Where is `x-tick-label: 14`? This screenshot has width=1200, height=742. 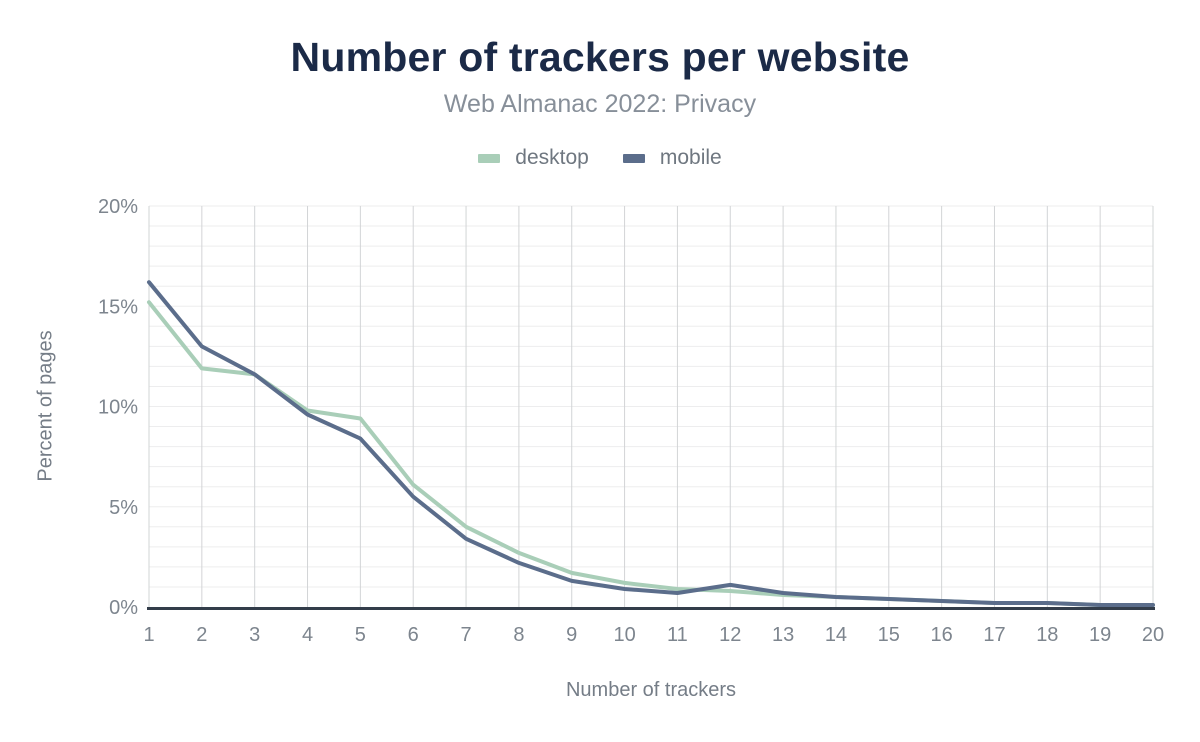
x-tick-label: 14 is located at coordinates (836, 635).